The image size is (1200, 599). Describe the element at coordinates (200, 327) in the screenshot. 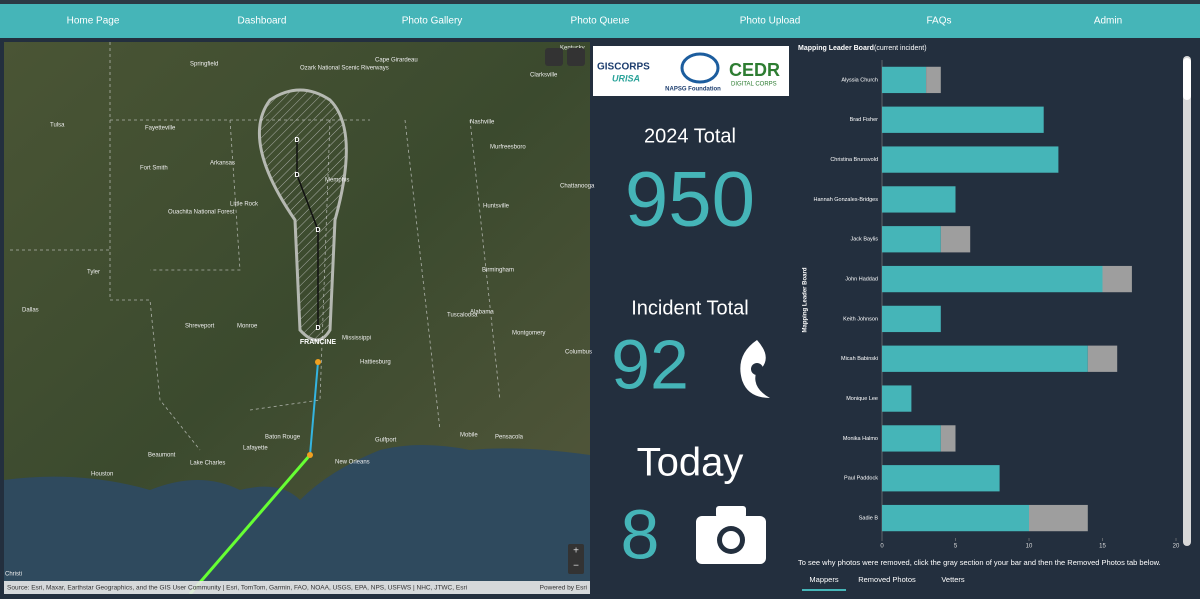

I see `map-label: Shreveport` at that location.